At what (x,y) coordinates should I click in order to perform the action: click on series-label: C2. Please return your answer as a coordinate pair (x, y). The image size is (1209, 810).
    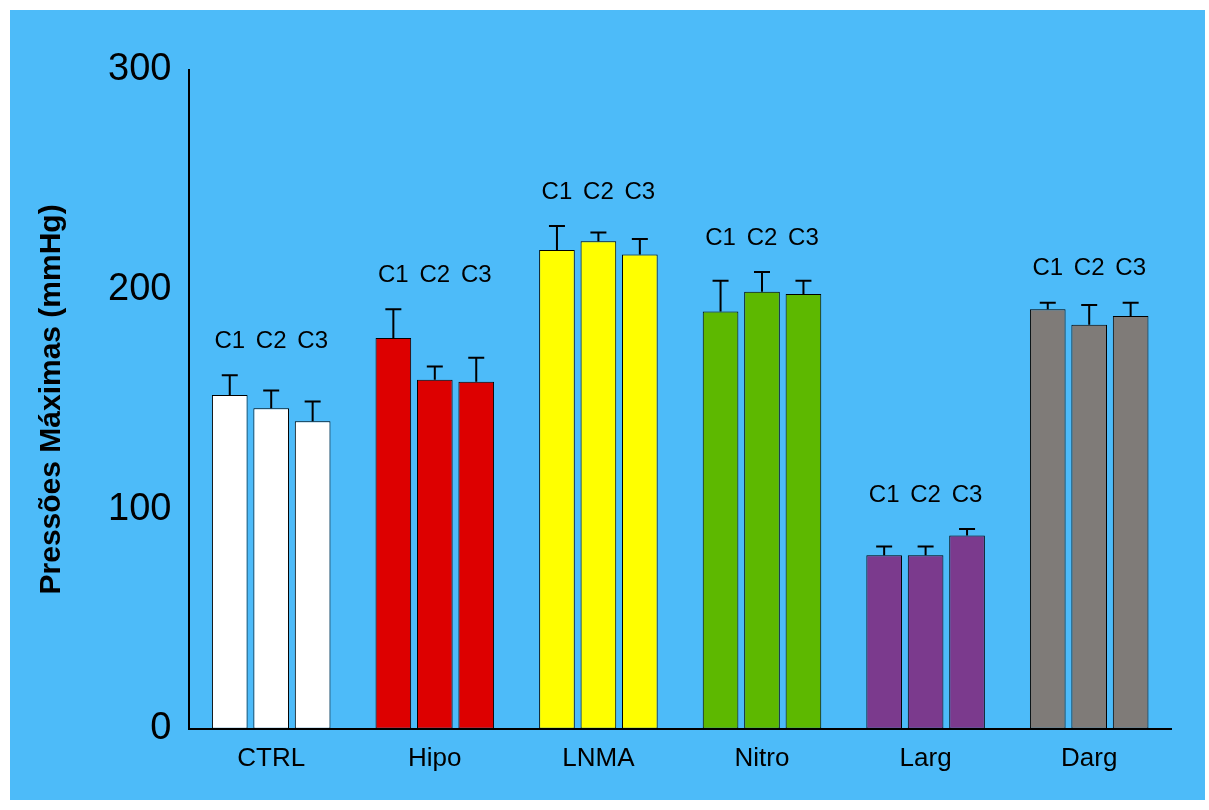
    Looking at the image, I should click on (598, 190).